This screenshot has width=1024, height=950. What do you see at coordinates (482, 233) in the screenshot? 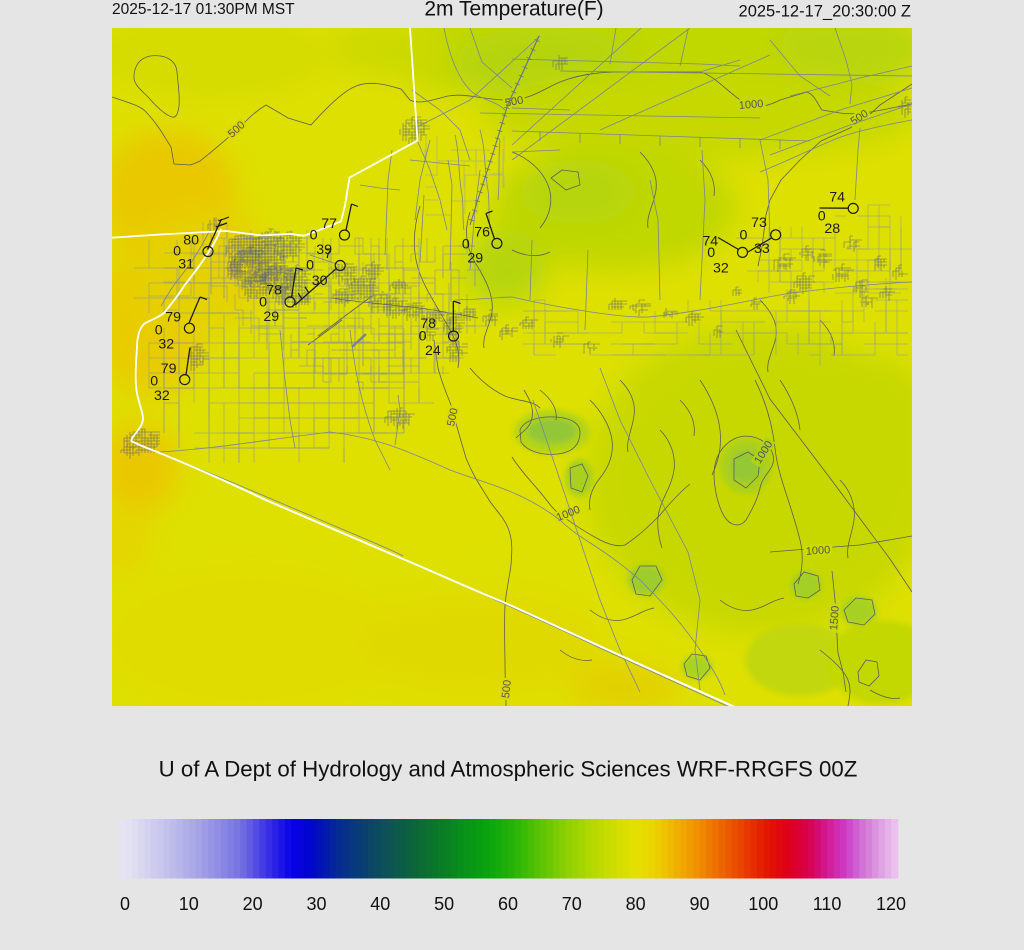
I see `svg-text: 76` at bounding box center [482, 233].